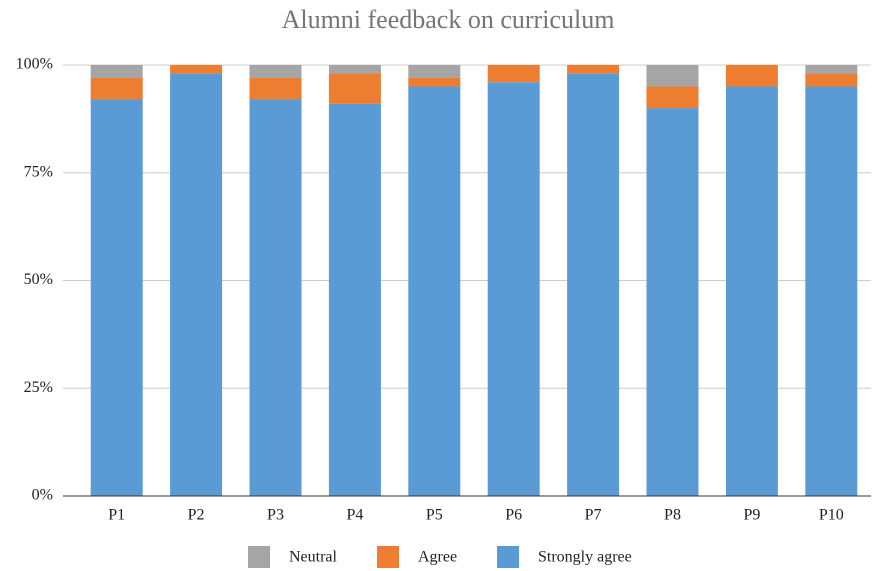  I want to click on y-tick-label: 100%, so click(34, 64).